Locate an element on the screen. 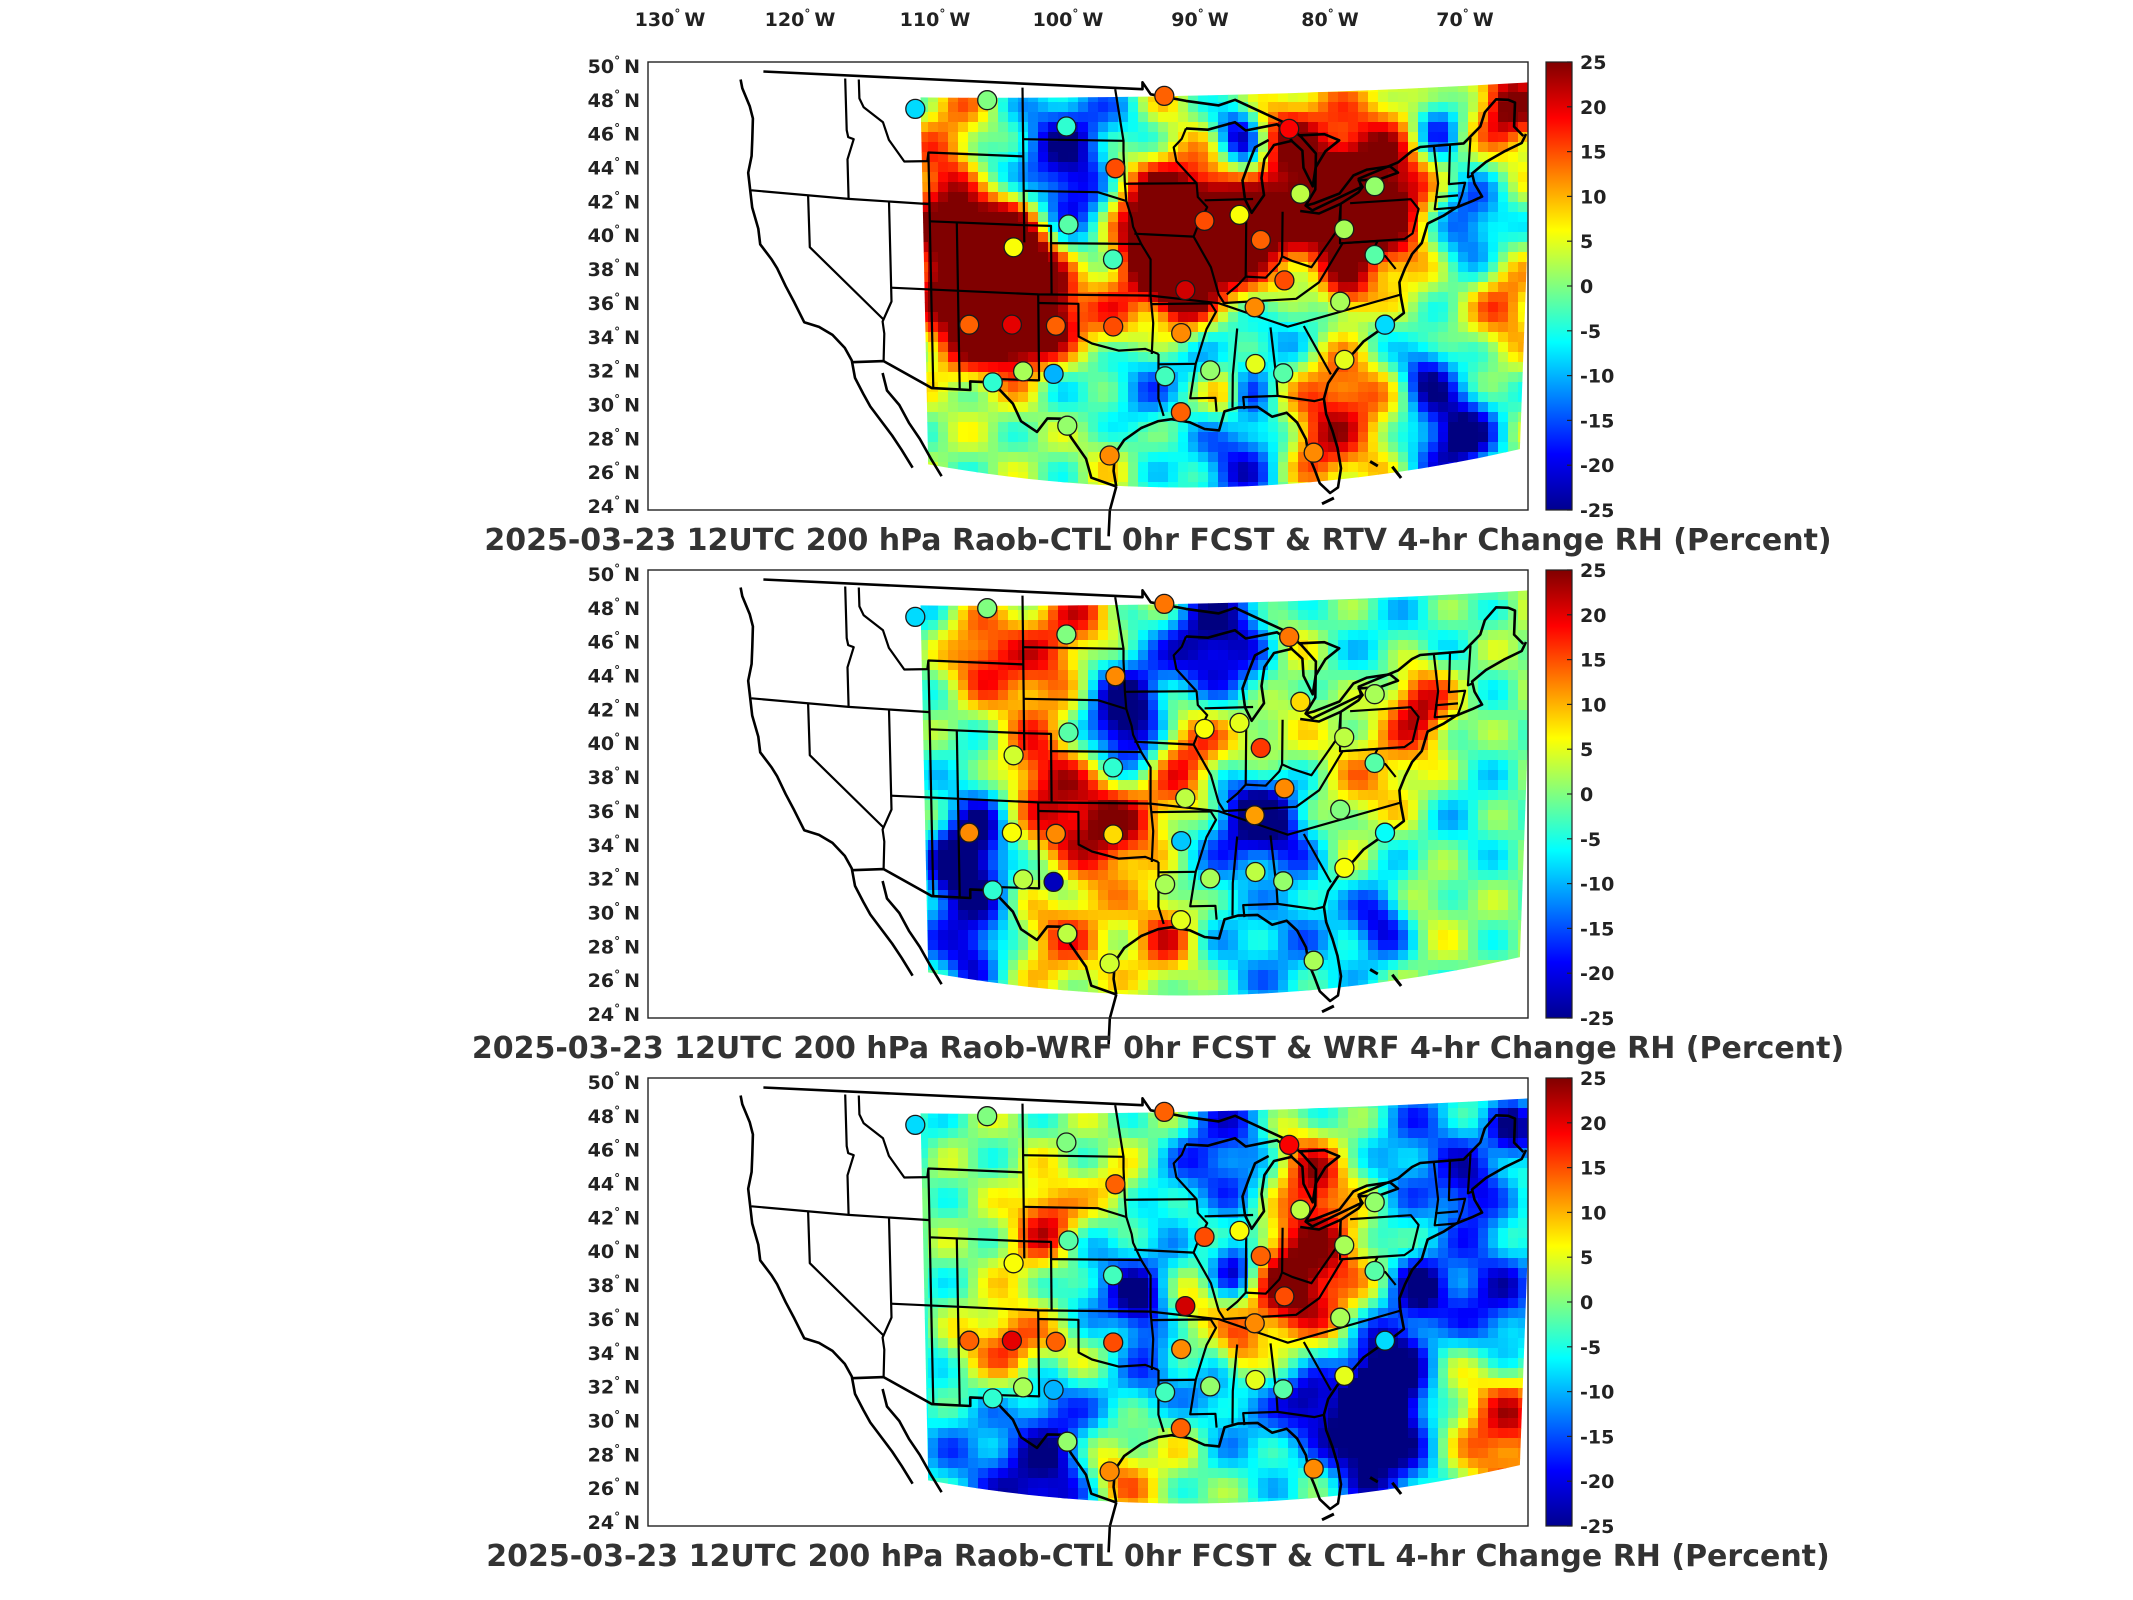  lat-tick-label: 34° N is located at coordinates (614, 1353).